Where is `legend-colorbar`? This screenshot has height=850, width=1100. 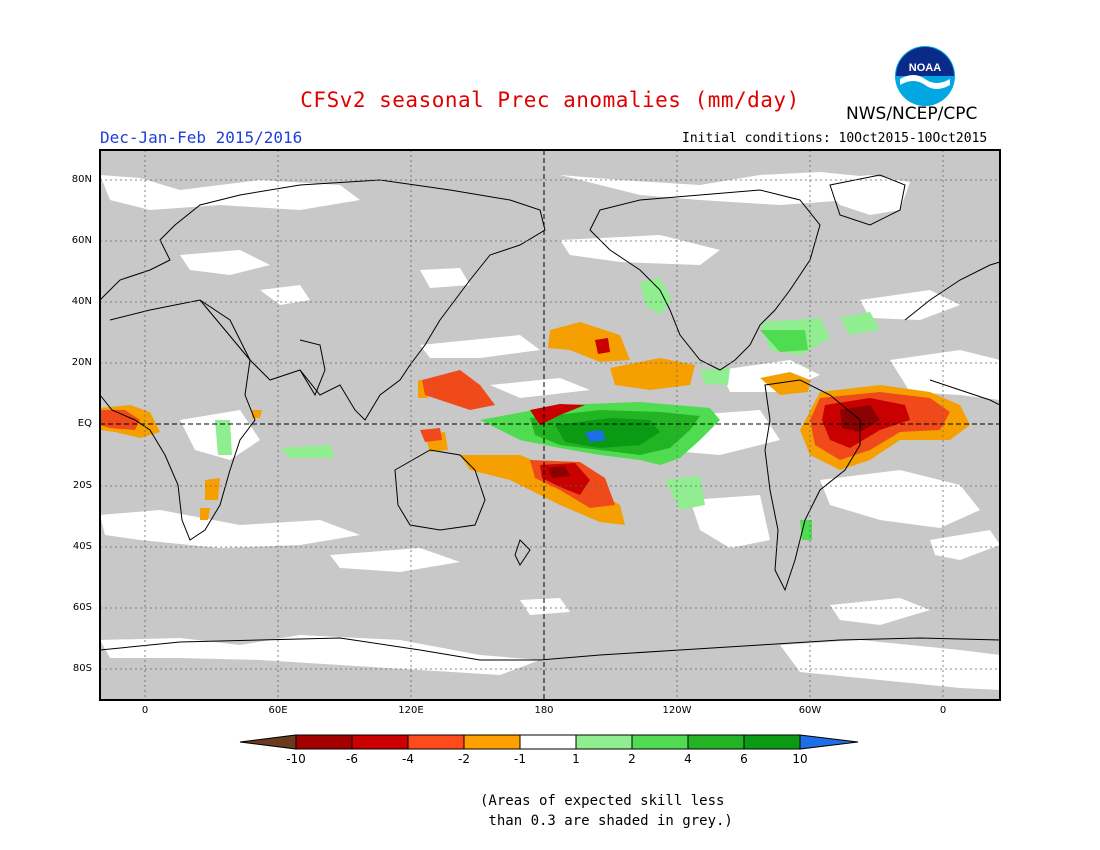 legend-colorbar is located at coordinates (549, 742).